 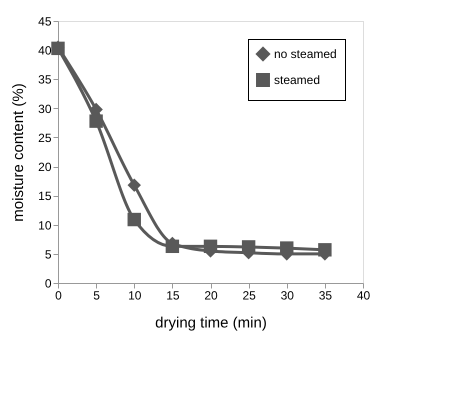 What do you see at coordinates (211, 323) in the screenshot?
I see `x-axis-title: drying time (min)` at bounding box center [211, 323].